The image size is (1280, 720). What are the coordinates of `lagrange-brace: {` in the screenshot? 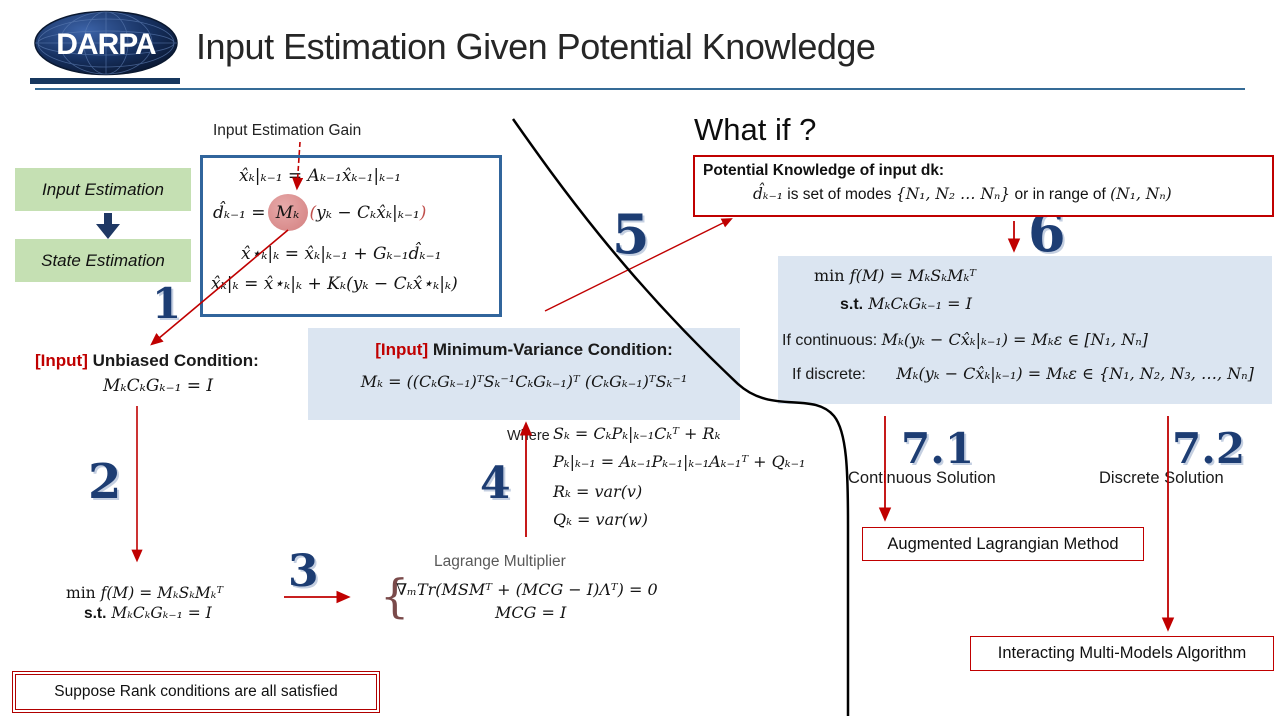 It's located at (395, 596).